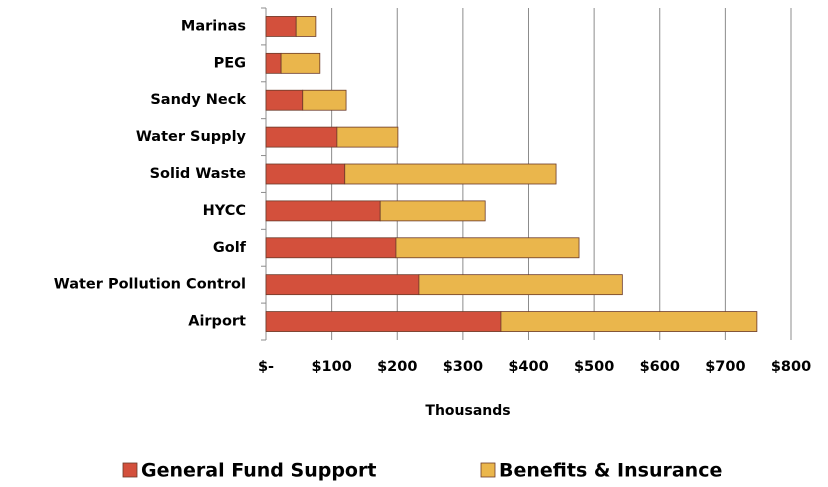 The width and height of the screenshot is (828, 487). What do you see at coordinates (528, 367) in the screenshot?
I see `x-tick-label: $400` at bounding box center [528, 367].